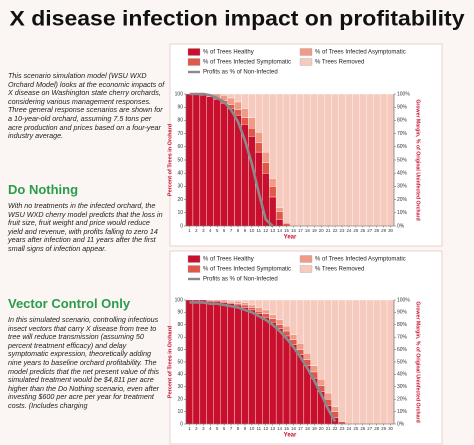 The image size is (474, 445). I want to click on y2-tick-label: 50%, so click(402, 362).